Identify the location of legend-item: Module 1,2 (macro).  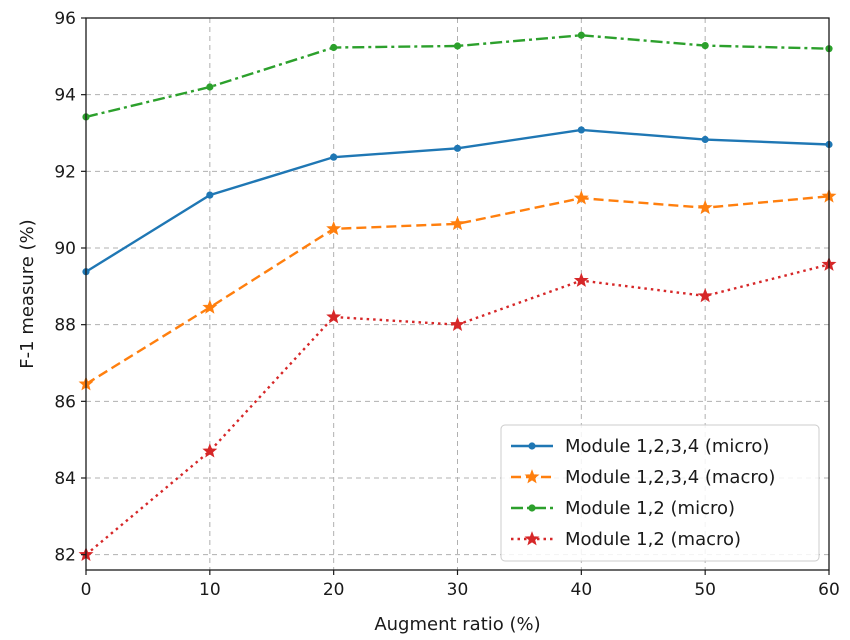
(626, 539).